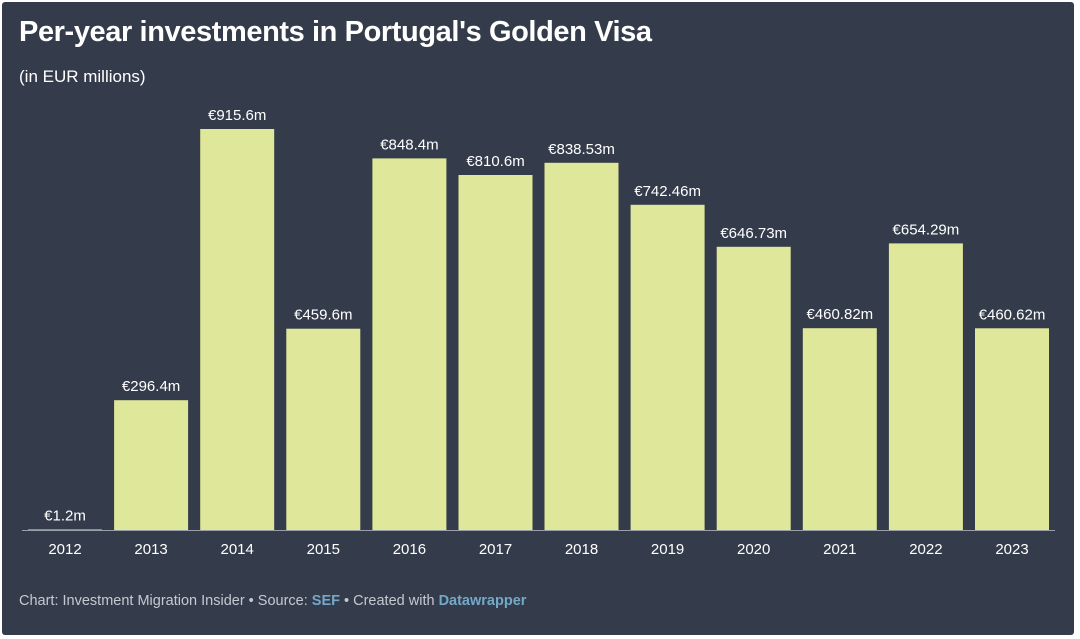 This screenshot has width=1080, height=639. Describe the element at coordinates (65, 529) in the screenshot. I see `bar-2012` at that location.